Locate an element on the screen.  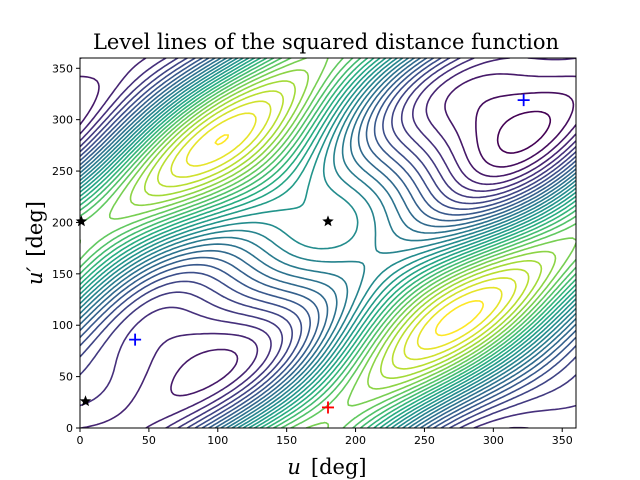
x-tick-label: 350 is located at coordinates (562, 440).